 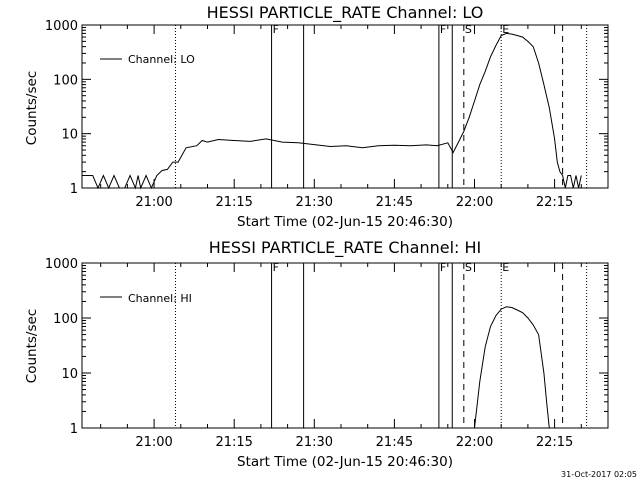 What do you see at coordinates (345, 248) in the screenshot?
I see `chart-title: HESSI PARTICLE_RATE Channel: HI` at bounding box center [345, 248].